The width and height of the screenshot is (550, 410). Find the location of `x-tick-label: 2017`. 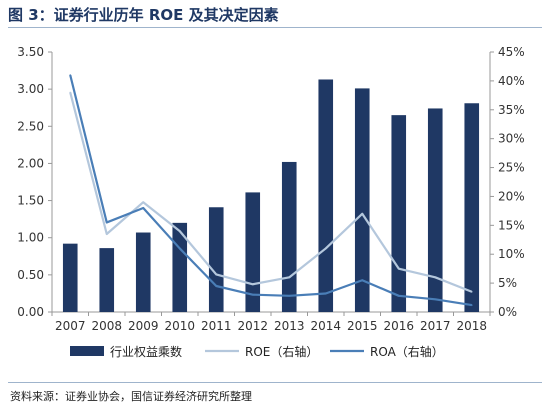

x-tick-label: 2017 is located at coordinates (435, 326).